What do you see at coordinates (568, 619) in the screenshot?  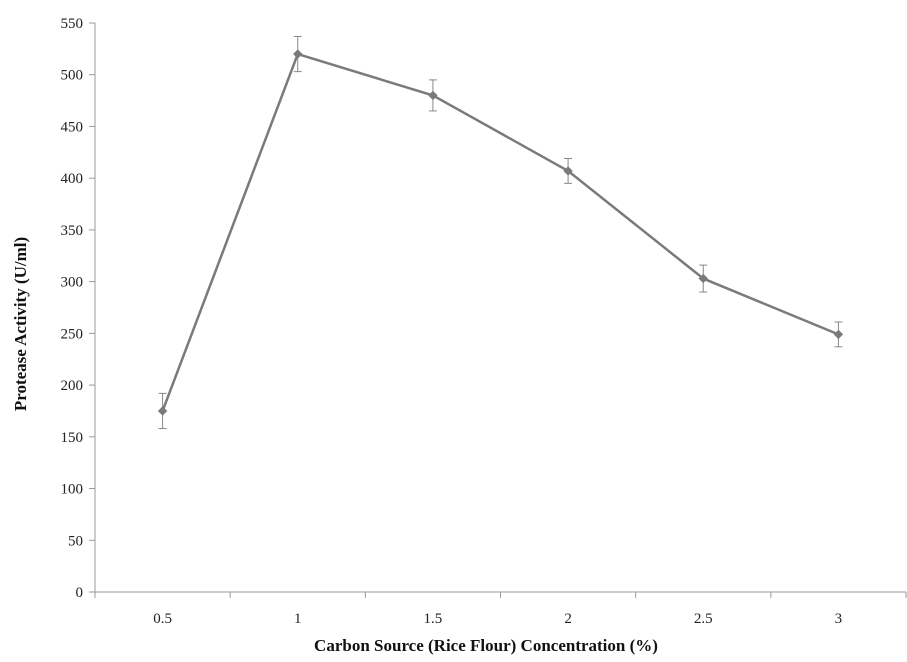 I see `x-tick-label: 2` at bounding box center [568, 619].